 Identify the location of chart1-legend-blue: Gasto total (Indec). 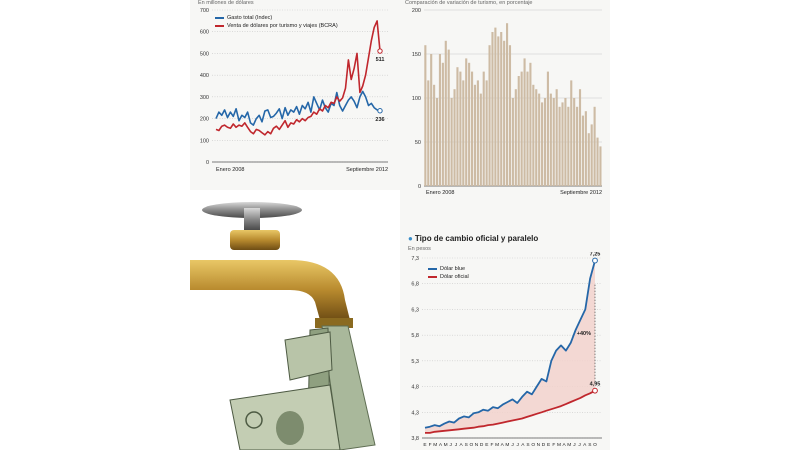
(243, 18).